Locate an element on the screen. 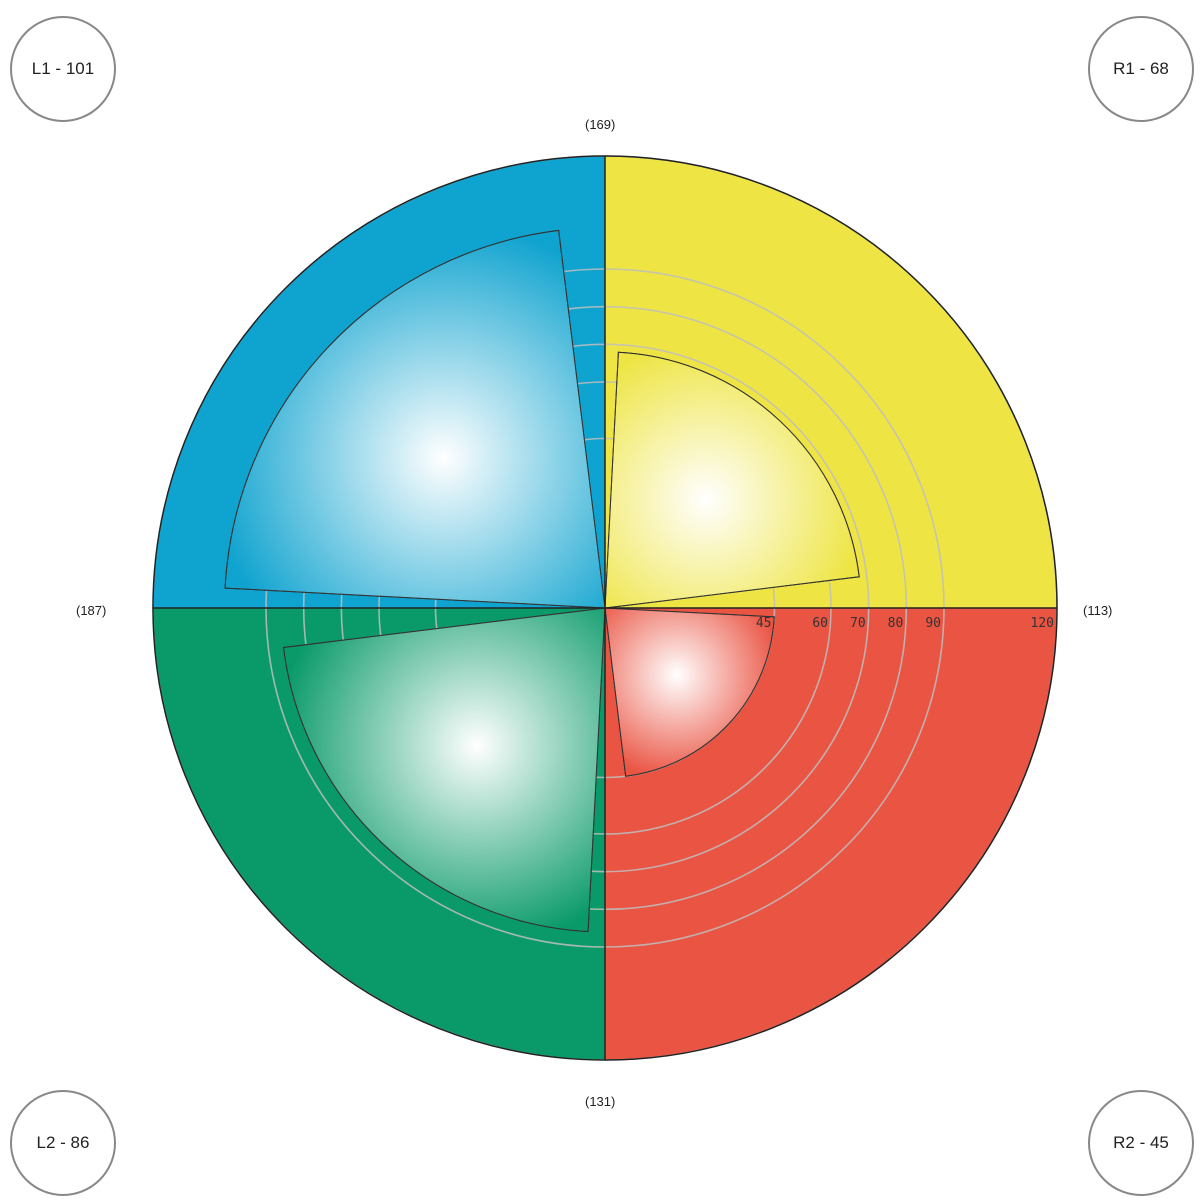  total-bottom: (131) is located at coordinates (600, 1101).